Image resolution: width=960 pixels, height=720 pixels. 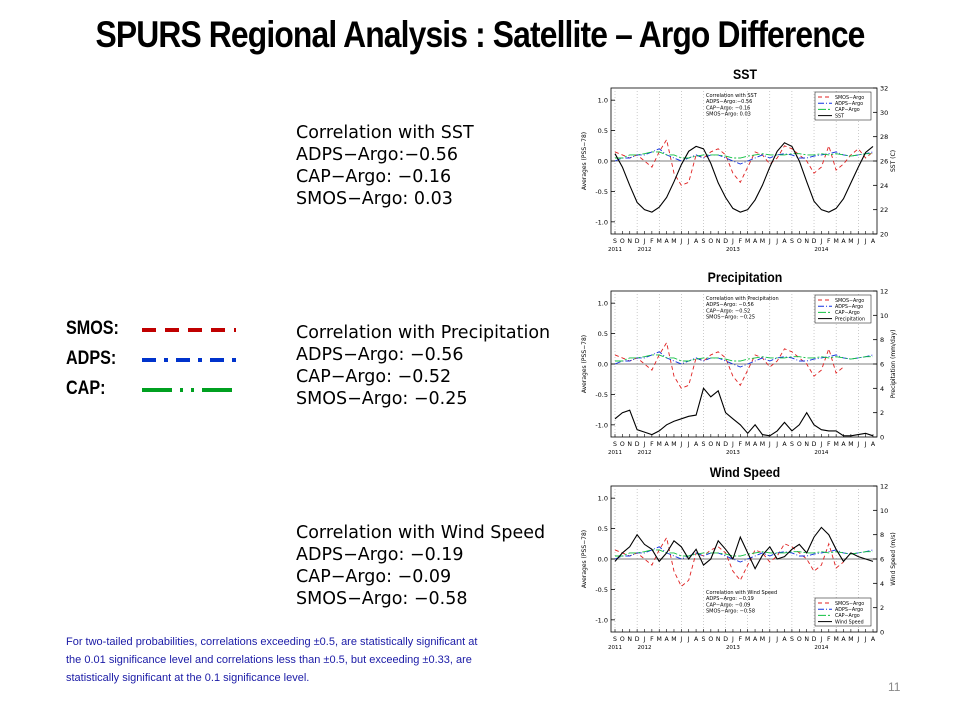 I want to click on correlation-line-cap-wind-speed: CAP−Argo: −0.09, so click(x=374, y=577).